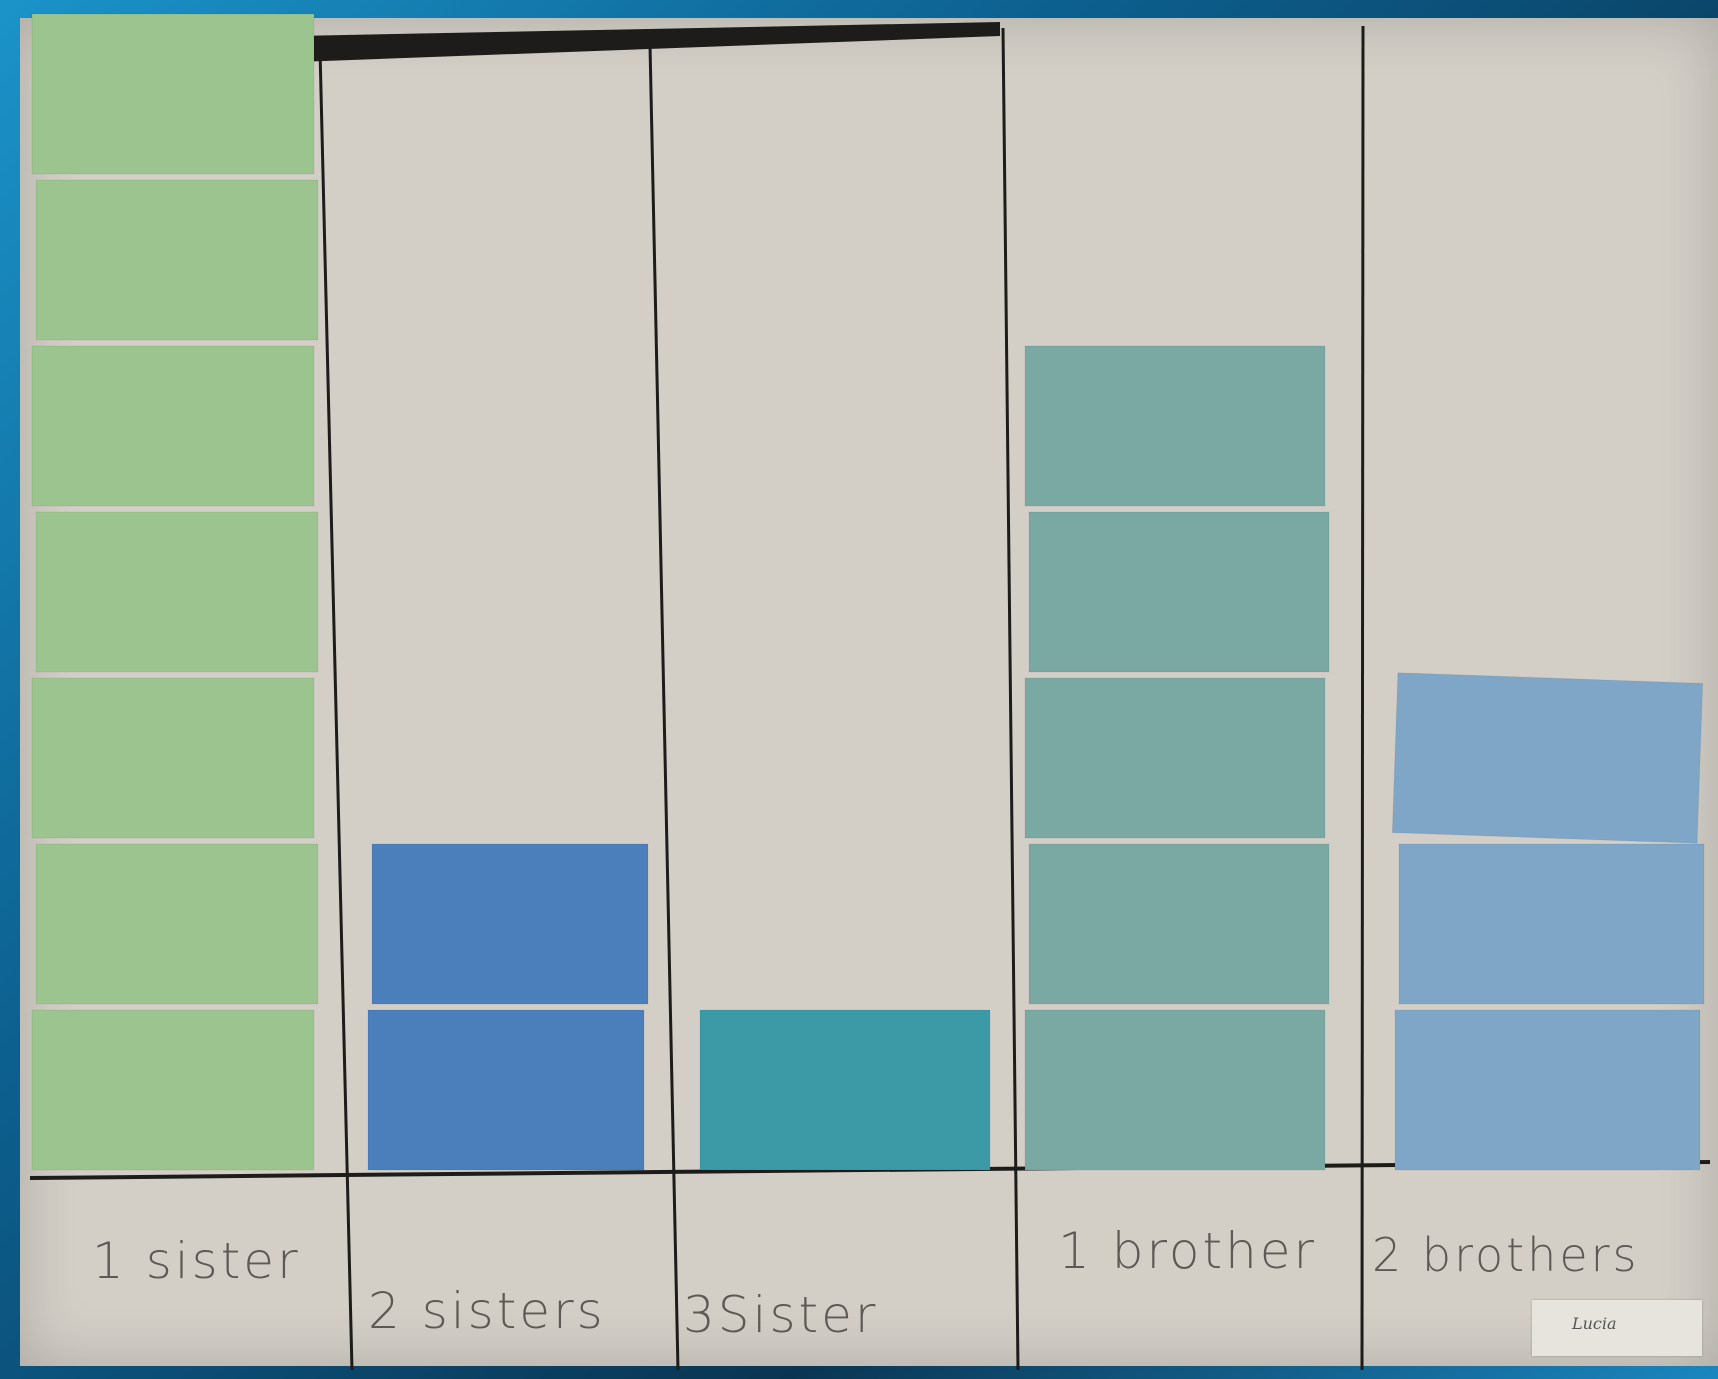 The image size is (1718, 1379). What do you see at coordinates (196, 1261) in the screenshot?
I see `category-label-1-sister: 1 sister` at bounding box center [196, 1261].